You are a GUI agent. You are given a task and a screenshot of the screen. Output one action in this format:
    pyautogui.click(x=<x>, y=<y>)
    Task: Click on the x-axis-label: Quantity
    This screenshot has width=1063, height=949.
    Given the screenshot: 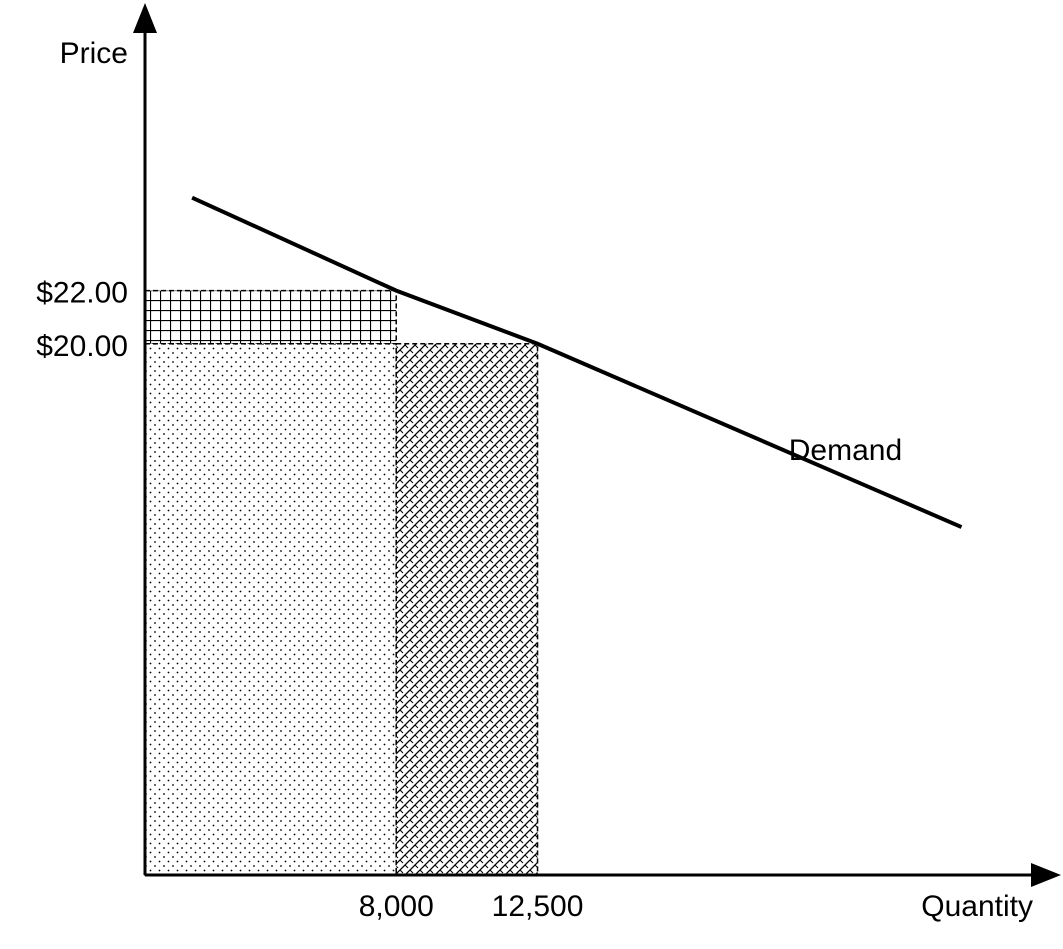 What is the action you would take?
    pyautogui.click(x=977, y=906)
    